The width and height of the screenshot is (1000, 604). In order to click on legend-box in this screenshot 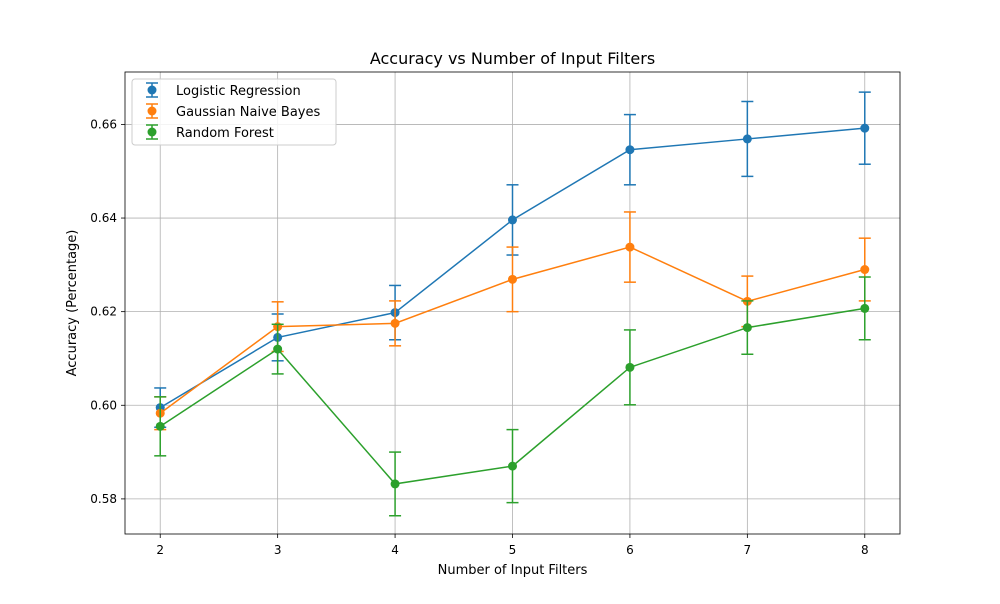, I will do `click(234, 112)`.